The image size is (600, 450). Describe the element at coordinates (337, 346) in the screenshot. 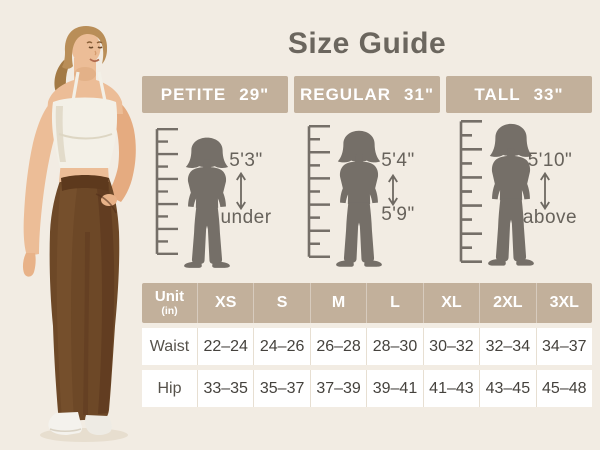

I see `cell-waist-m: 26–28` at that location.